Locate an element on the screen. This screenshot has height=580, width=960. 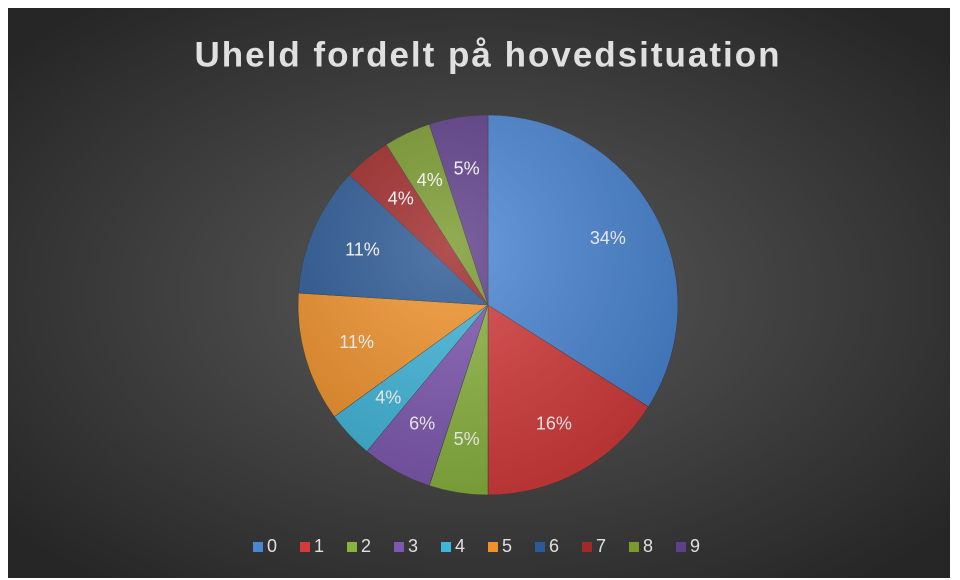
data-label: 16% is located at coordinates (554, 424).